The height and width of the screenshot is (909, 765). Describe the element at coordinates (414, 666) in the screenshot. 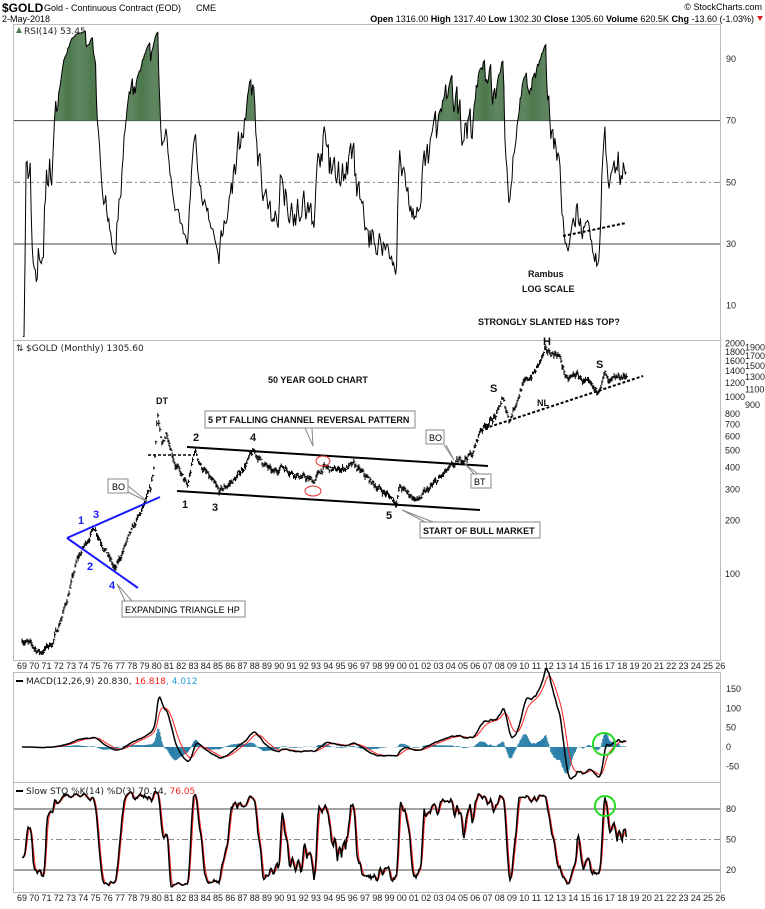

I see `year-tick-label: 01` at that location.